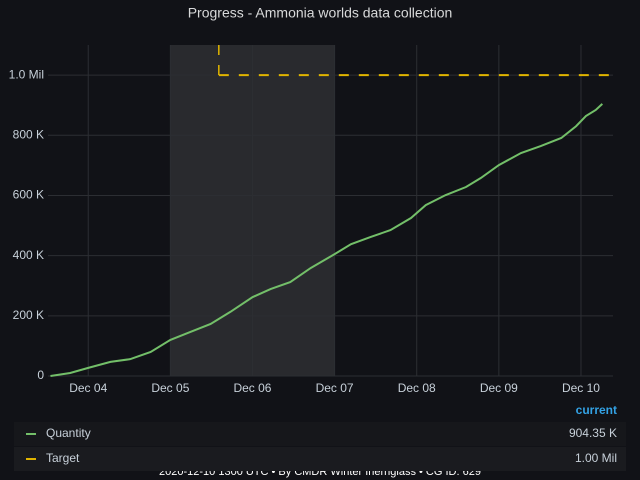 This screenshot has width=640, height=480. Describe the element at coordinates (417, 388) in the screenshot. I see `x-tick-label: Dec 08` at that location.